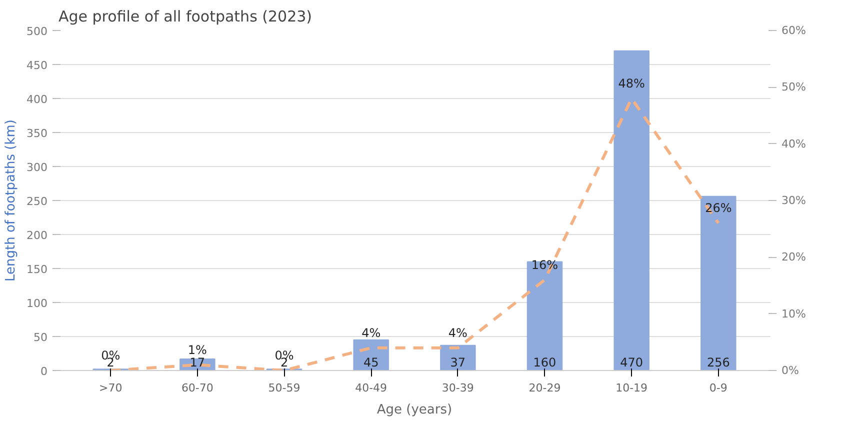 Image resolution: width=859 pixels, height=429 pixels. Describe the element at coordinates (458, 388) in the screenshot. I see `x-tick-label: 30-39` at that location.